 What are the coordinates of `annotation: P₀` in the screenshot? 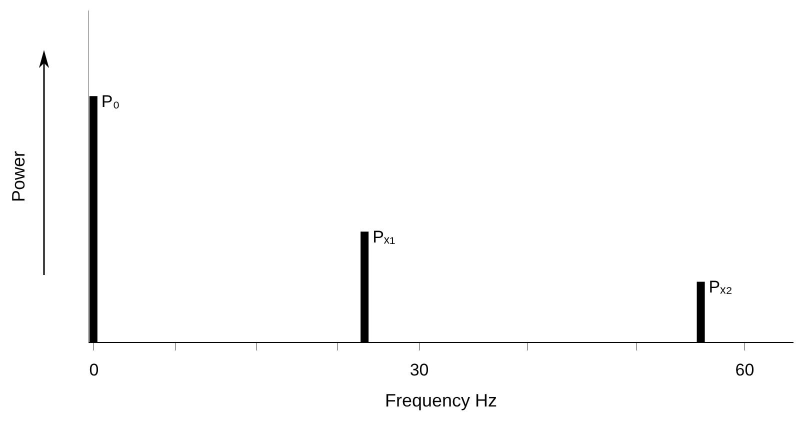 It's located at (110, 102).